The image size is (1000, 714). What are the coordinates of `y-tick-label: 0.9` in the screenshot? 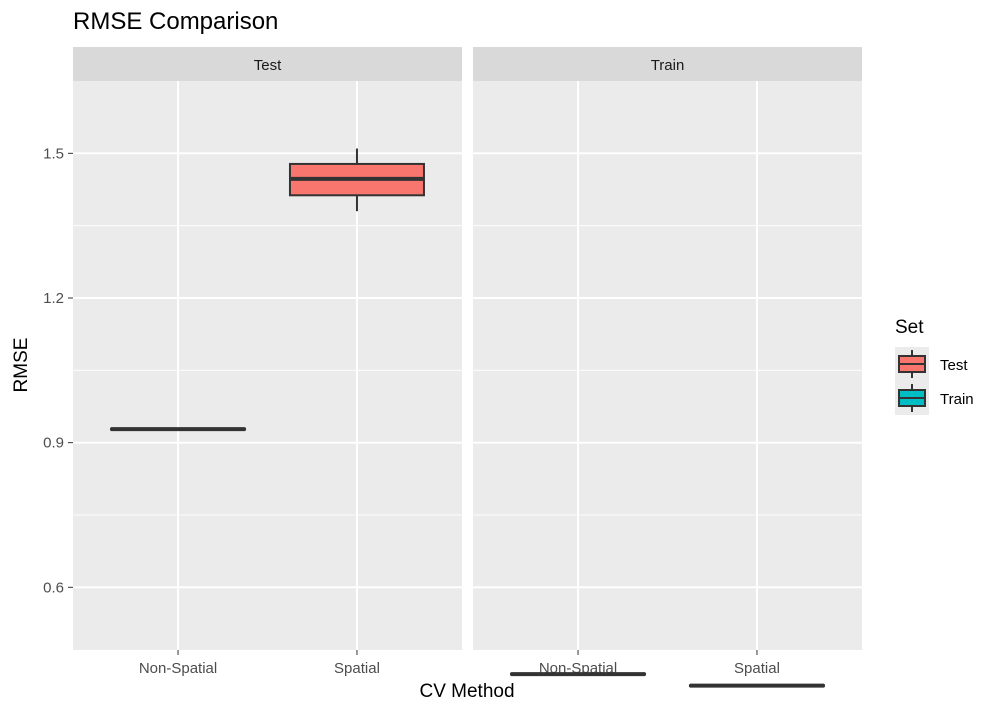 It's located at (53, 443).